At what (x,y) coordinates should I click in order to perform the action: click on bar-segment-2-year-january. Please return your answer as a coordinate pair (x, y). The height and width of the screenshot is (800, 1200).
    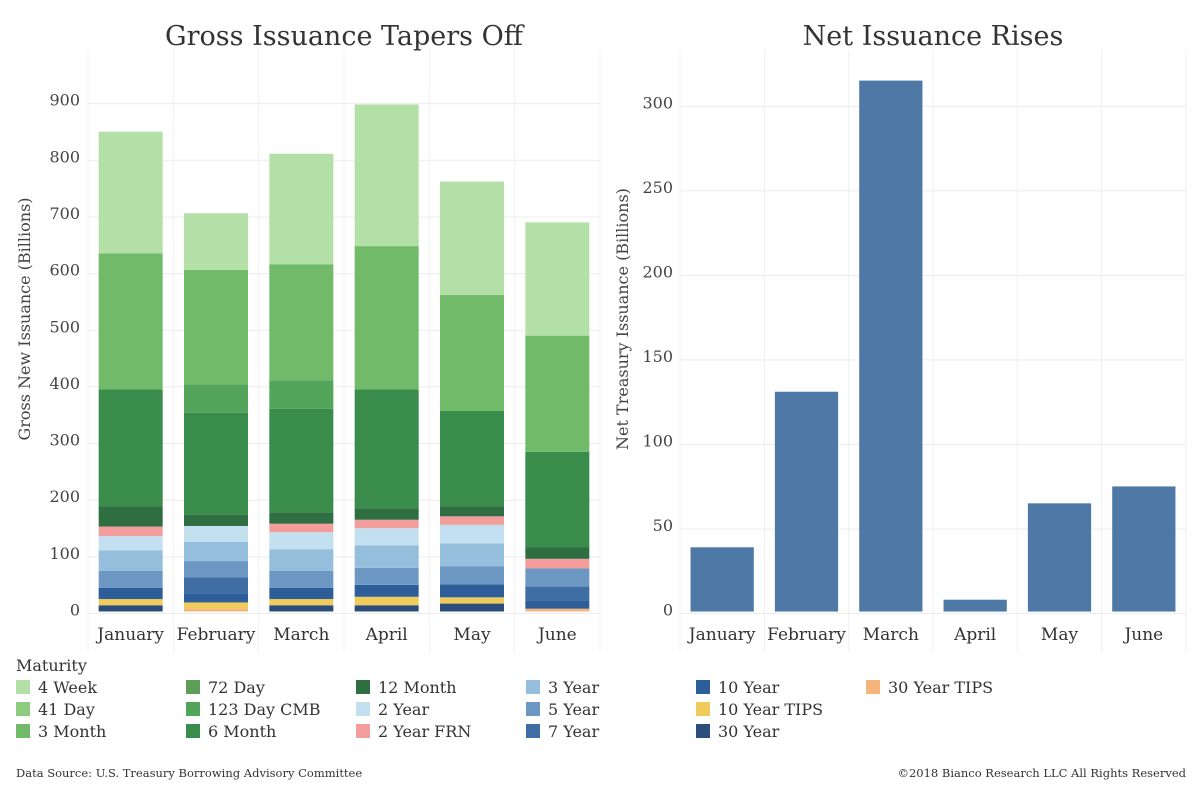
    Looking at the image, I should click on (130, 543).